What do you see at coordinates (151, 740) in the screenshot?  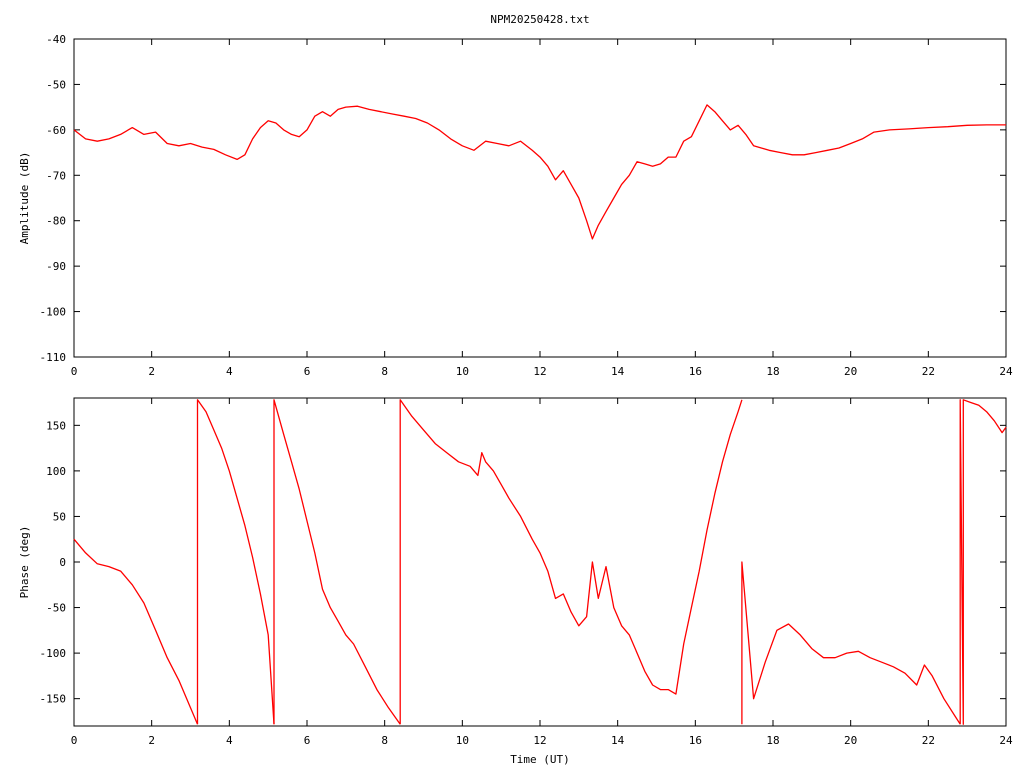 I see `phase-x-tick-label: 2` at bounding box center [151, 740].